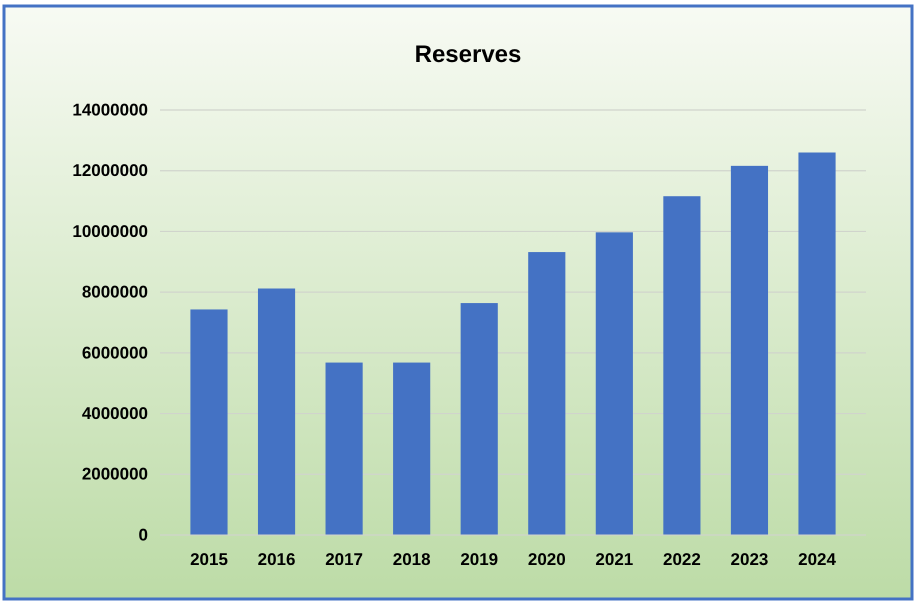 The width and height of the screenshot is (916, 605). I want to click on x-tick-label: 2015, so click(209, 560).